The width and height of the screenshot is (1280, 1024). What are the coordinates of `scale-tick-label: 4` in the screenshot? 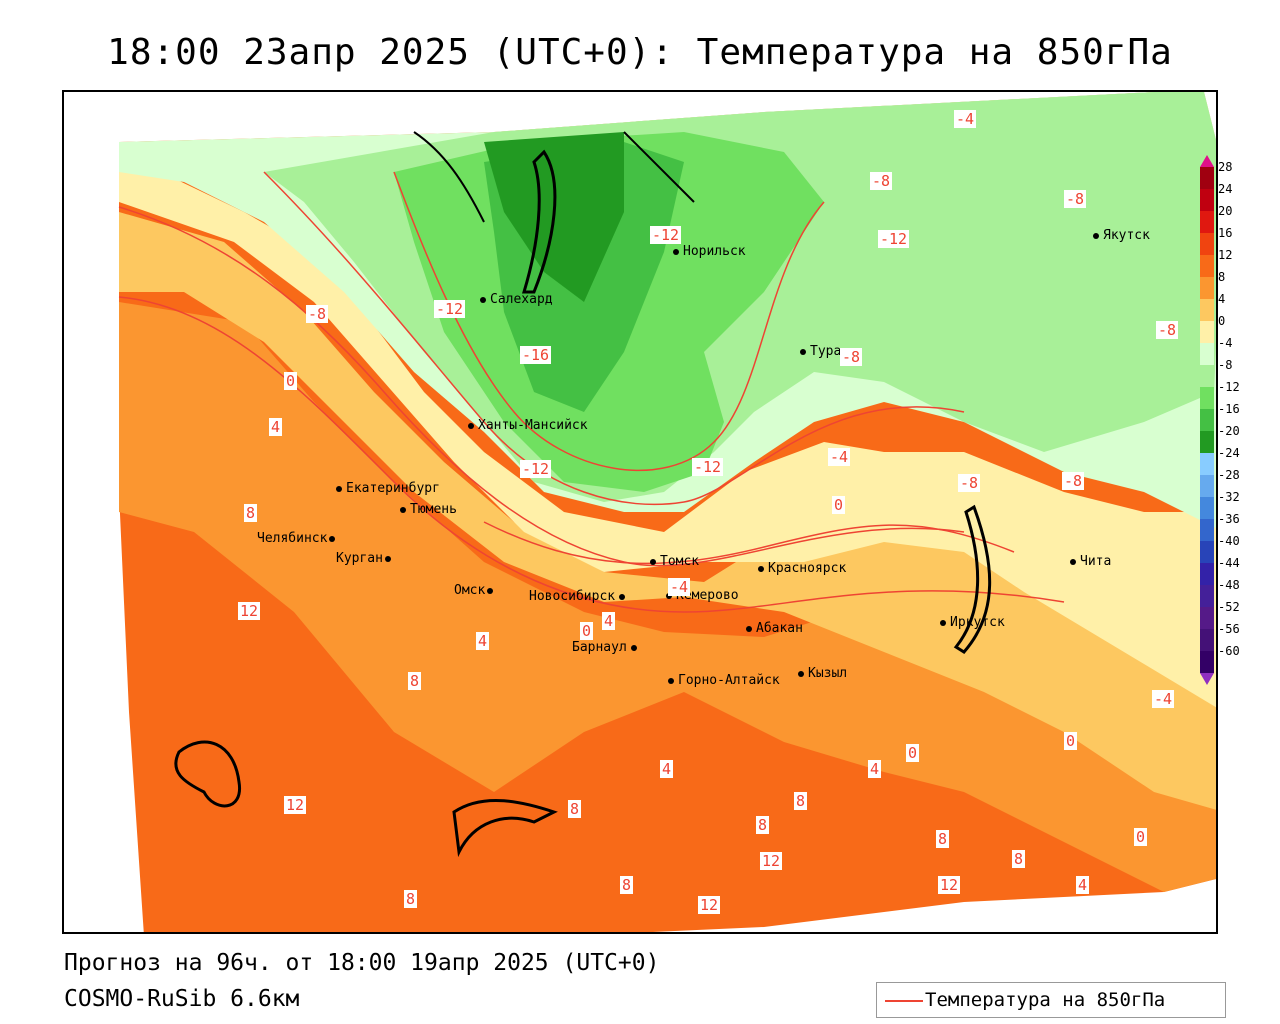 It's located at (1221, 299).